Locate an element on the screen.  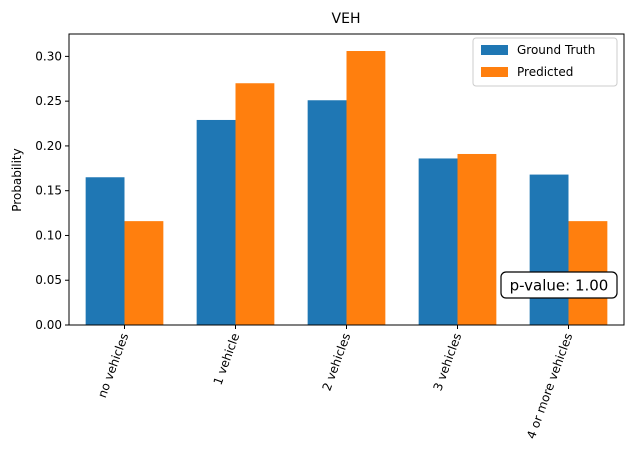
legend: Ground Truth Predicted is located at coordinates (545, 62).